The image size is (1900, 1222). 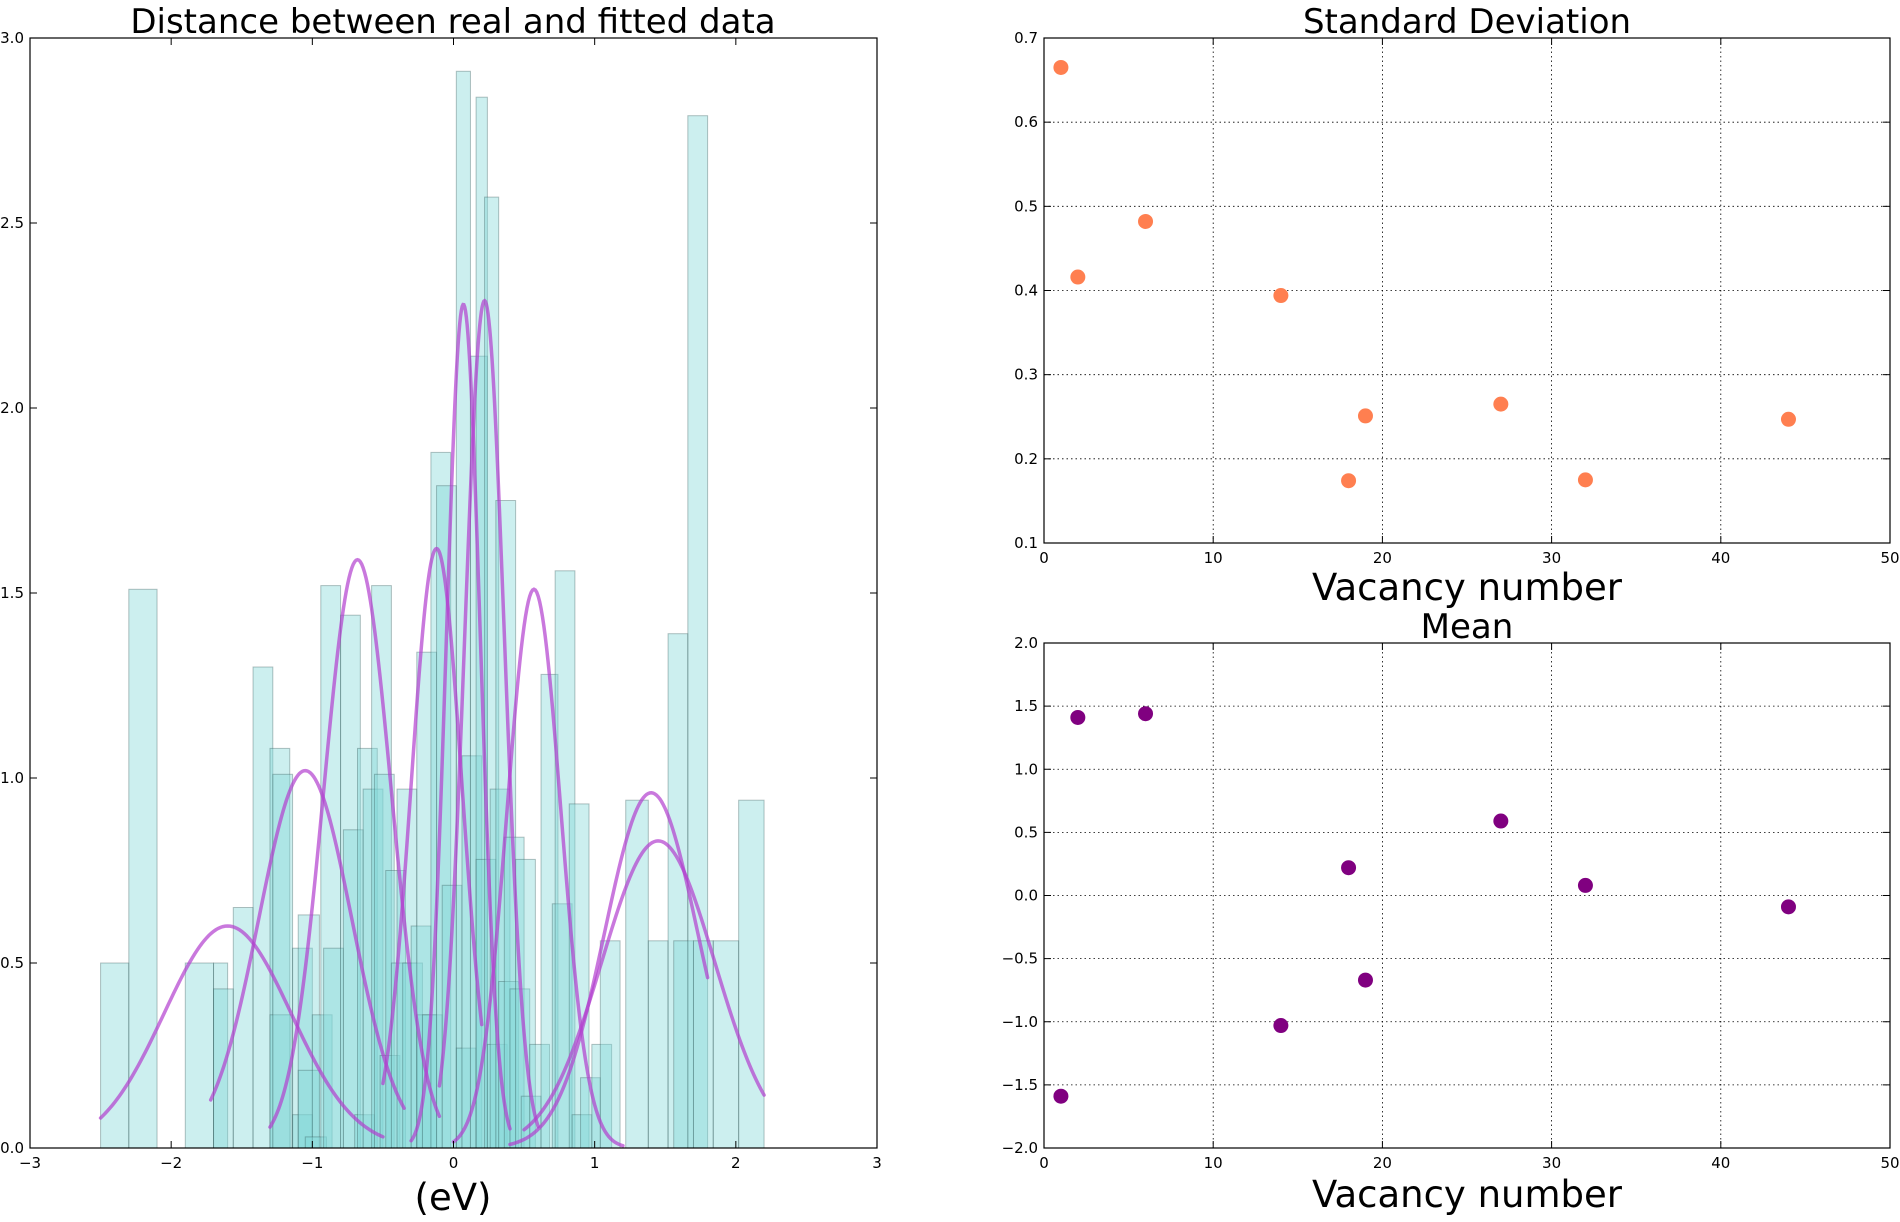 What do you see at coordinates (171, 1163) in the screenshot?
I see `histogram-x-tick-label: −2` at bounding box center [171, 1163].